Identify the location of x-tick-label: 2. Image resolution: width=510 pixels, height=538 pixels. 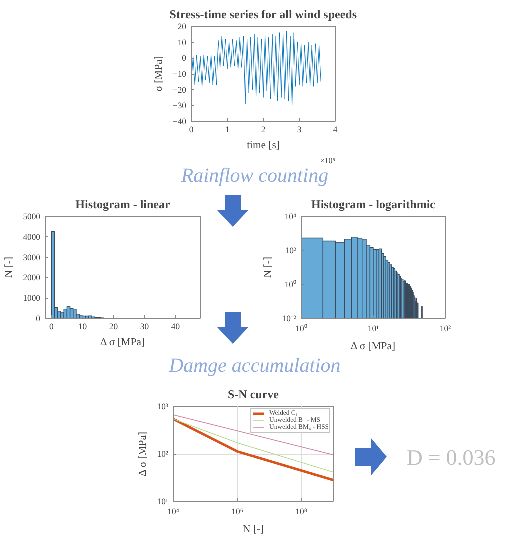
(263, 129).